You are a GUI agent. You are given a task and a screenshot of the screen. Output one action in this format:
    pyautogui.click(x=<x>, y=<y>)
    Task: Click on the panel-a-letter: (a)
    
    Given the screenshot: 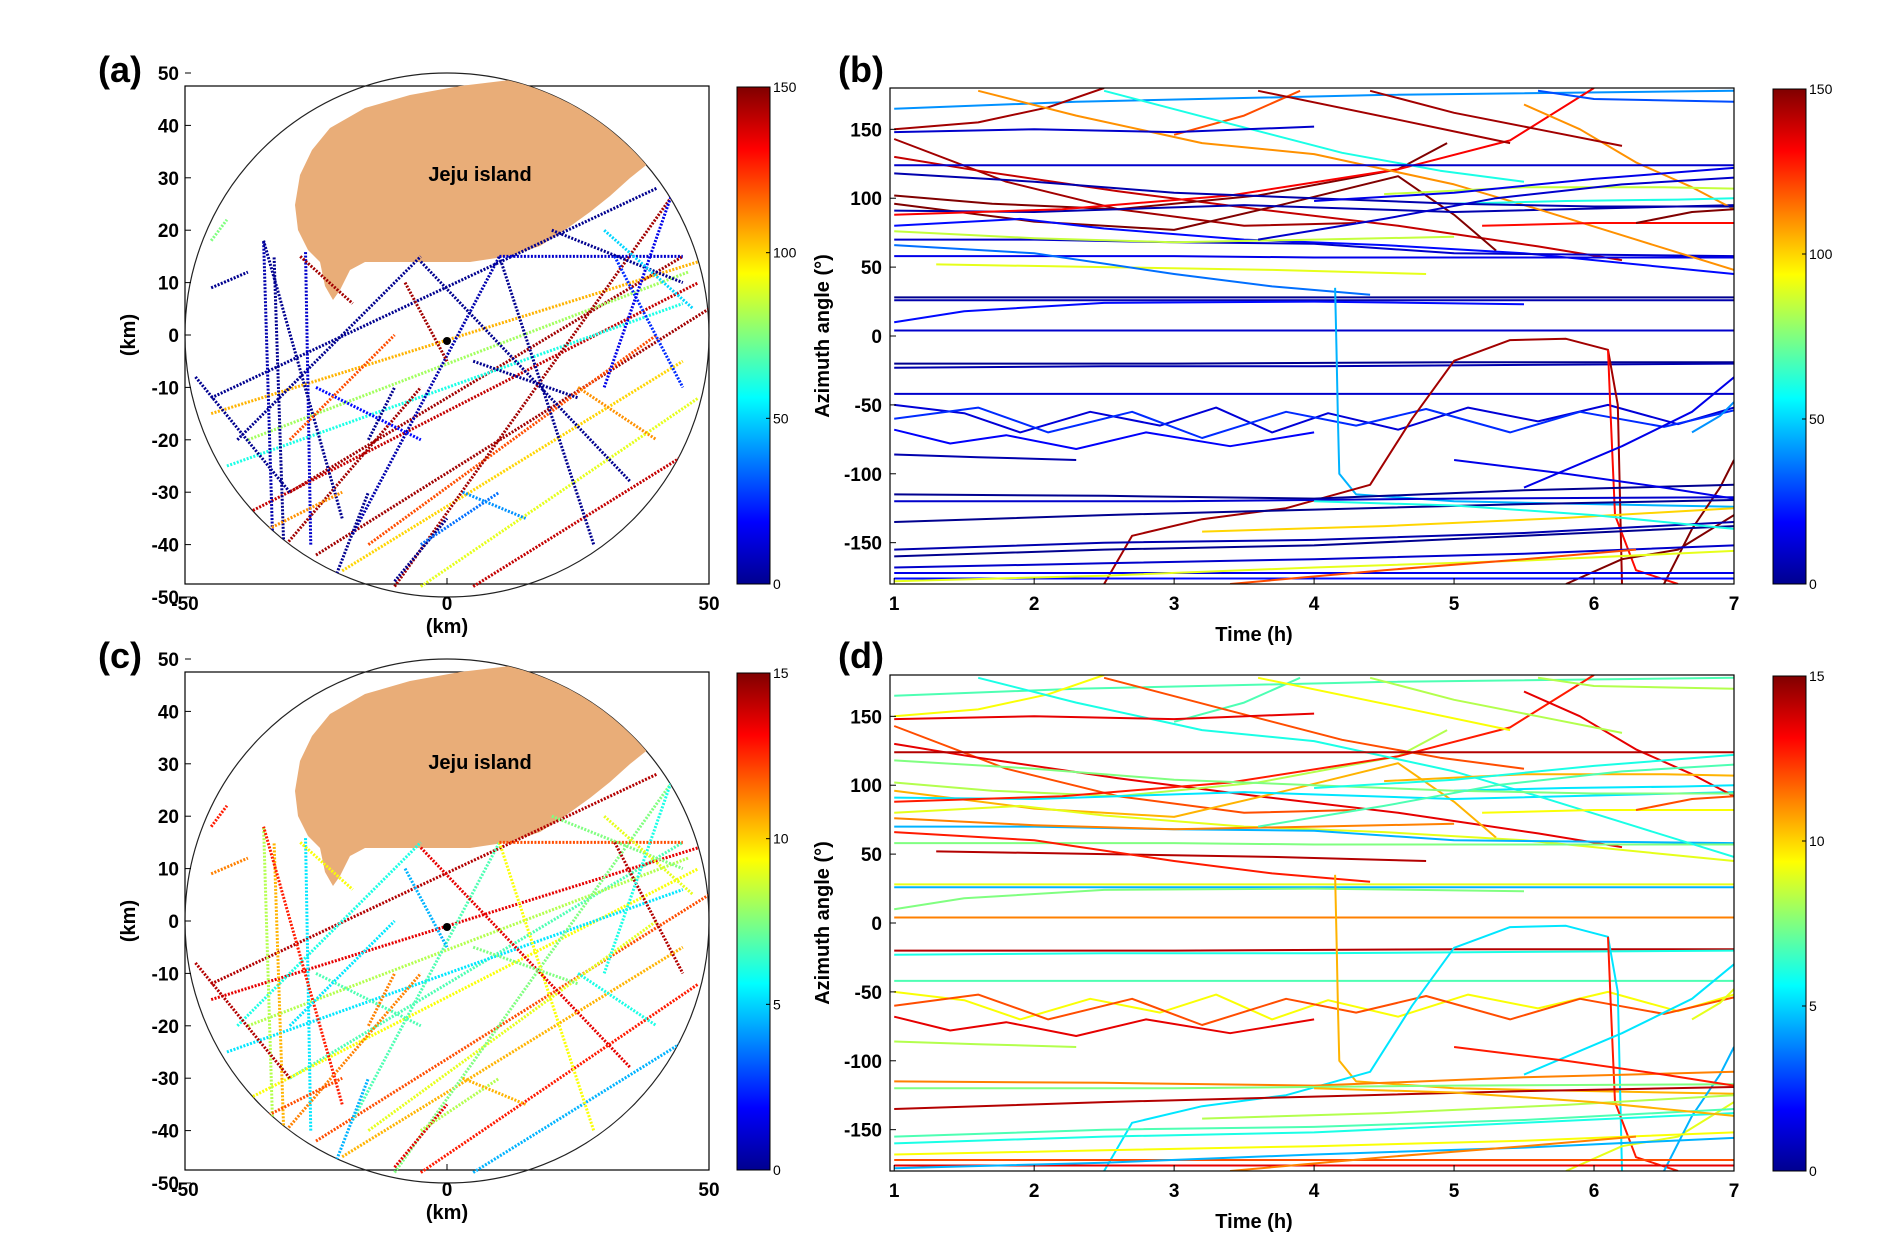 What is the action you would take?
    pyautogui.click(x=120, y=69)
    